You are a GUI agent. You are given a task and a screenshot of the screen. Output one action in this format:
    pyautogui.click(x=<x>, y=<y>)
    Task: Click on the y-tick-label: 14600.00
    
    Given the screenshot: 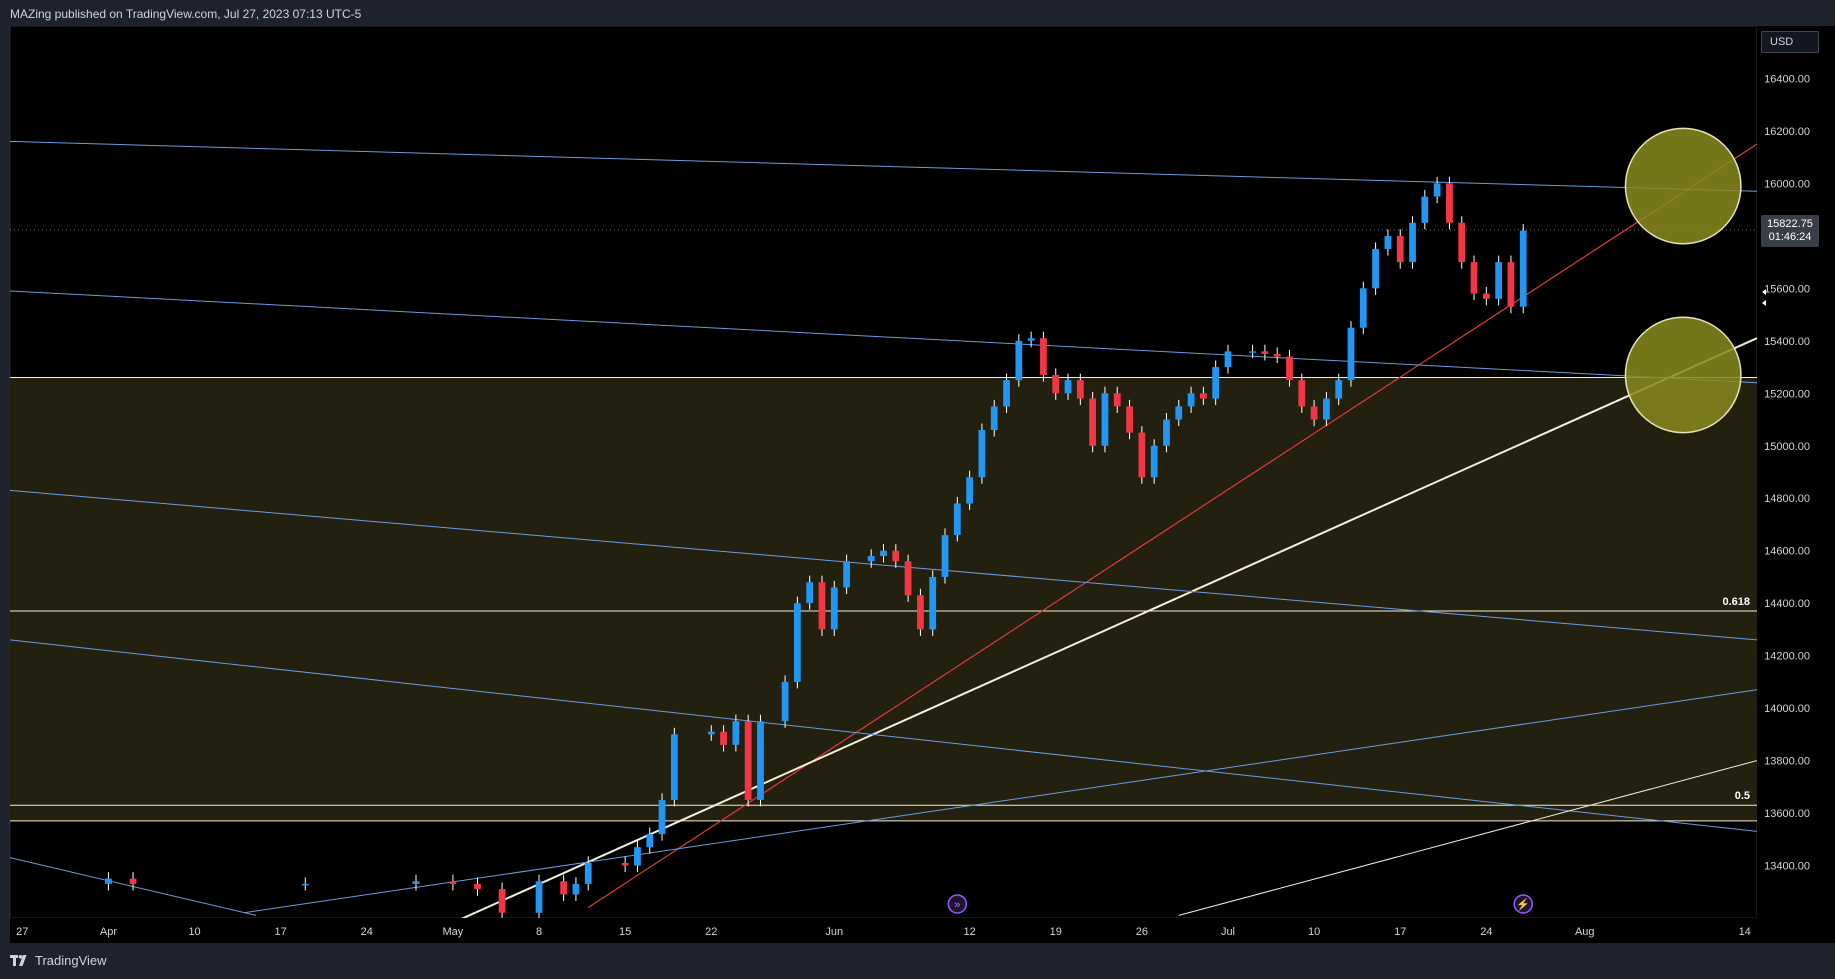 What is the action you would take?
    pyautogui.click(x=1787, y=552)
    